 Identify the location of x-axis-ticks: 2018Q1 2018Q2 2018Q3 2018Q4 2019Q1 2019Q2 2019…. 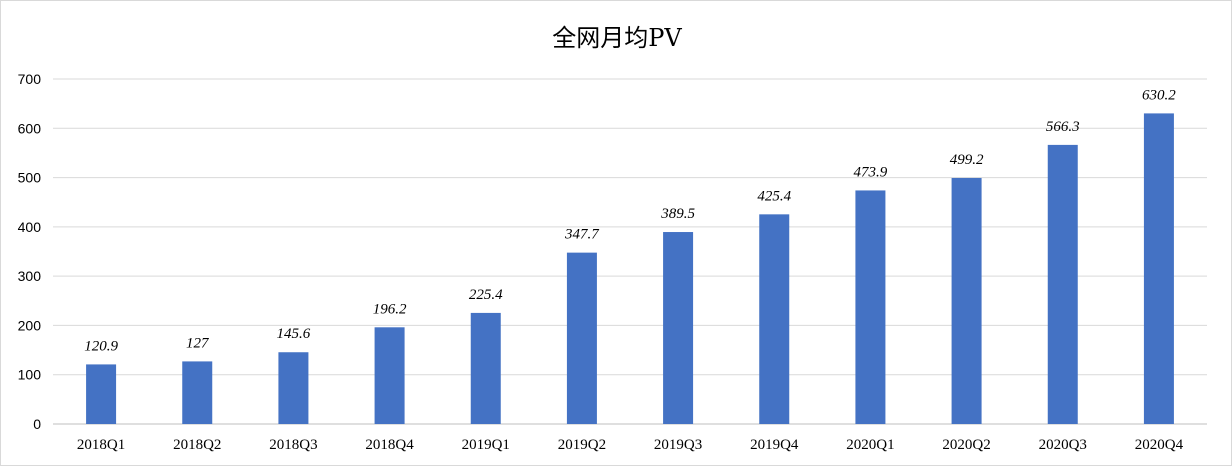
(630, 445).